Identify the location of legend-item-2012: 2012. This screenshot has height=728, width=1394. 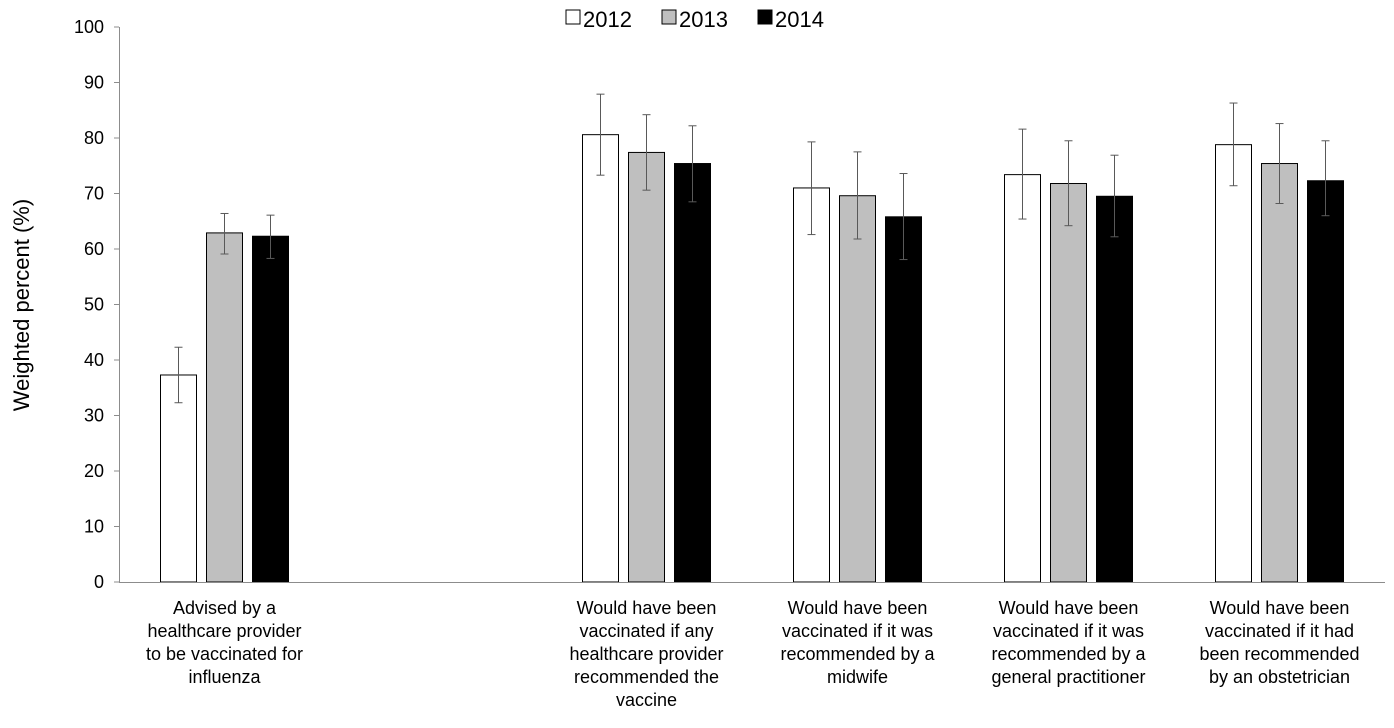
(598, 19).